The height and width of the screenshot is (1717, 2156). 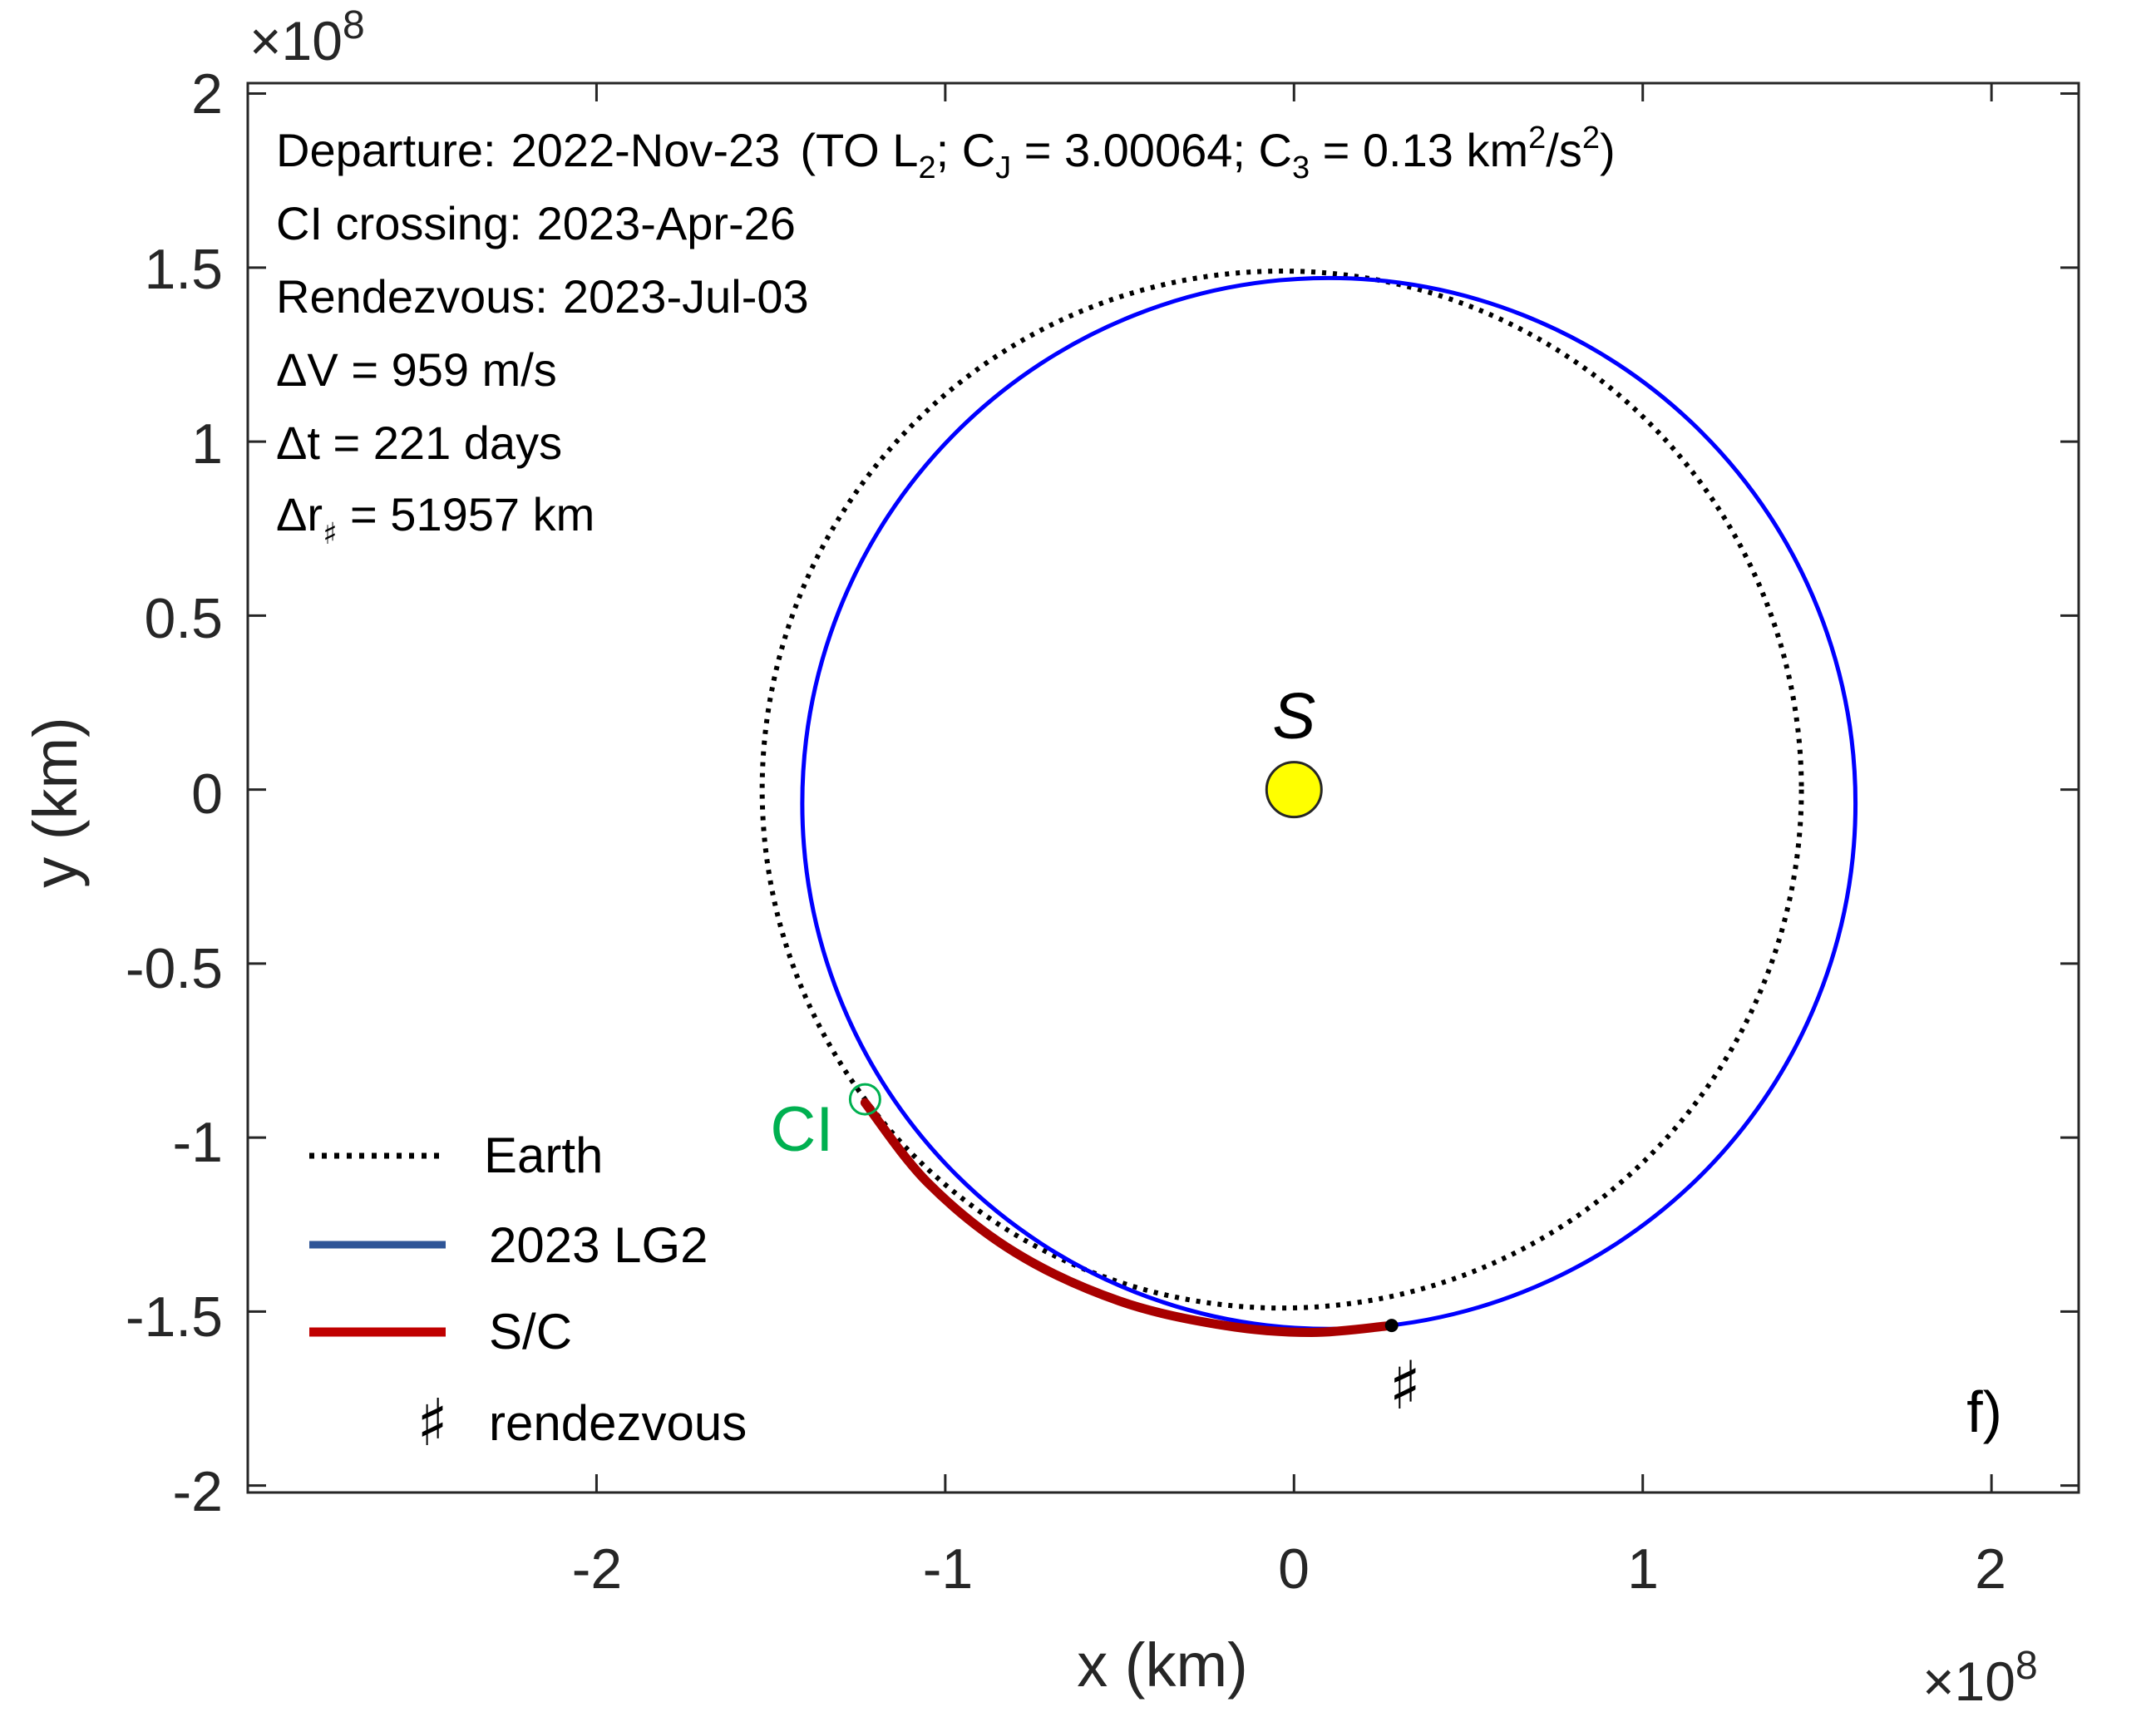 What do you see at coordinates (1405, 1385) in the screenshot?
I see `rendezvous-symbol: ♯` at bounding box center [1405, 1385].